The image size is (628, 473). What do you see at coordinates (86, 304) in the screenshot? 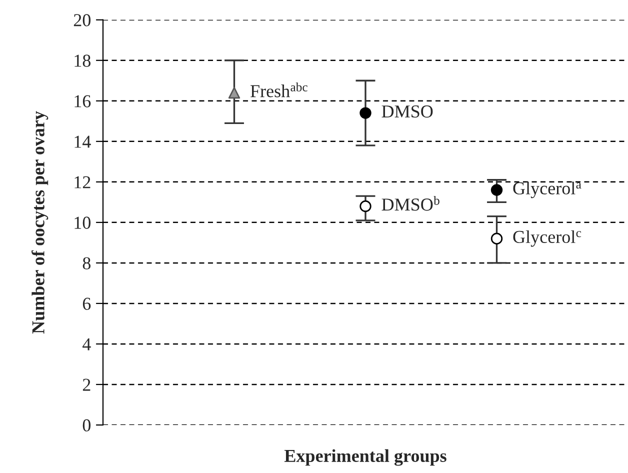
I see `y-tick-label: 6` at bounding box center [86, 304].